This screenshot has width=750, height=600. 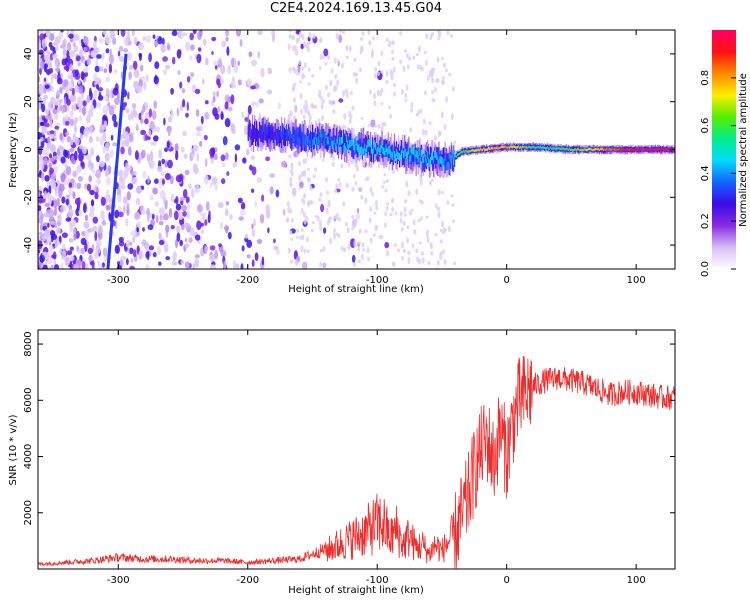 I want to click on spectrogram-y-tick-label: 20, so click(x=28, y=101).